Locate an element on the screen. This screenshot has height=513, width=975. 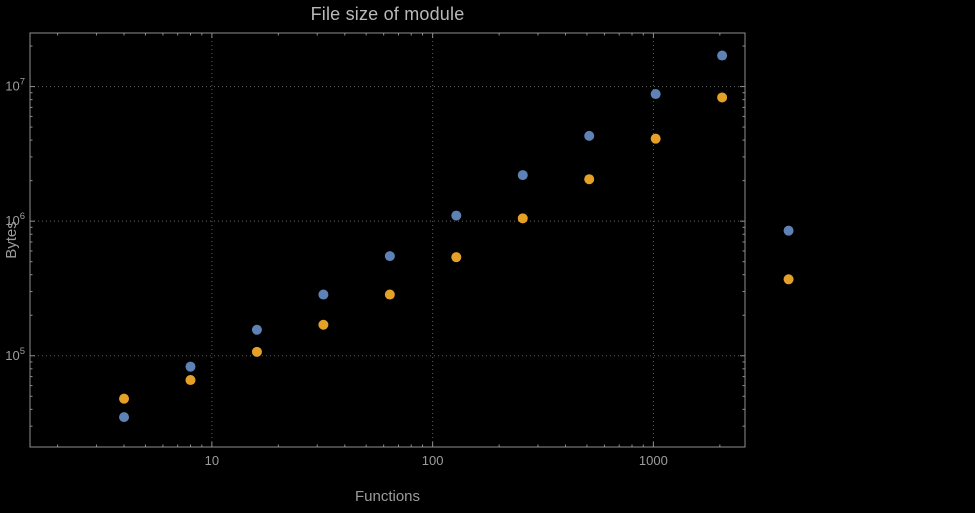
chart-title: File size of module is located at coordinates (387, 14).